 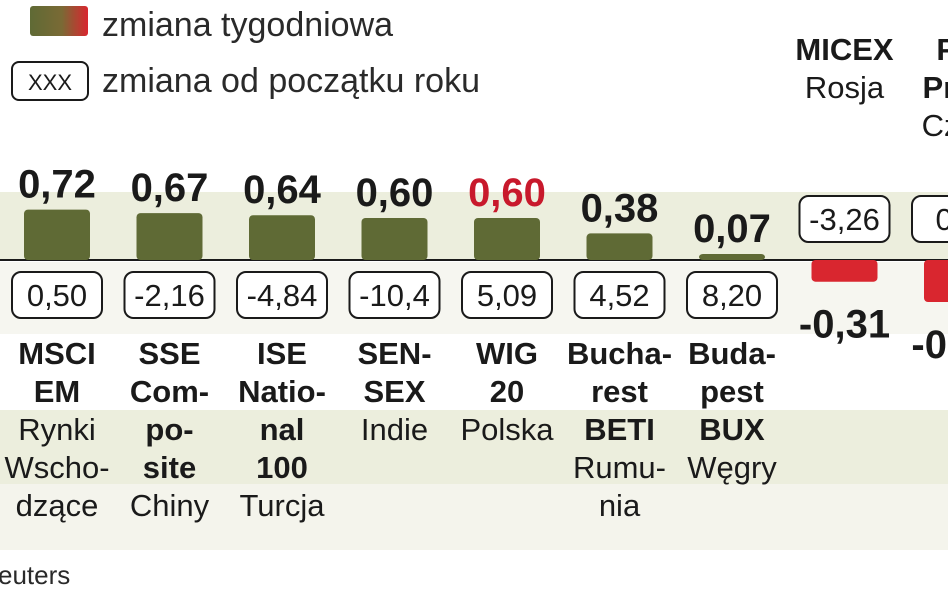 I want to click on ytd-label-3: -10,4, so click(x=394, y=295).